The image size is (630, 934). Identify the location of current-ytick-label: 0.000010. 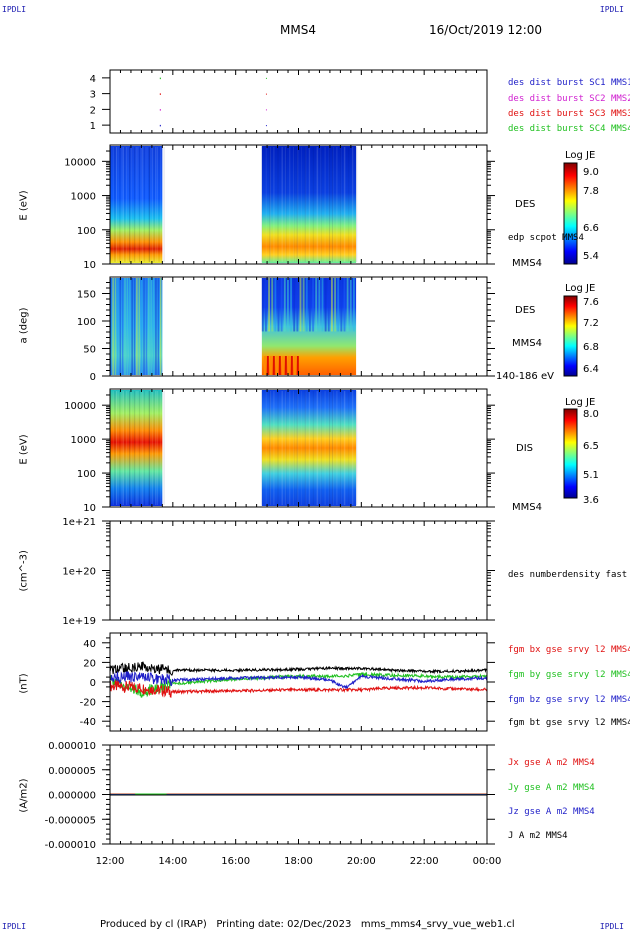
(72, 746).